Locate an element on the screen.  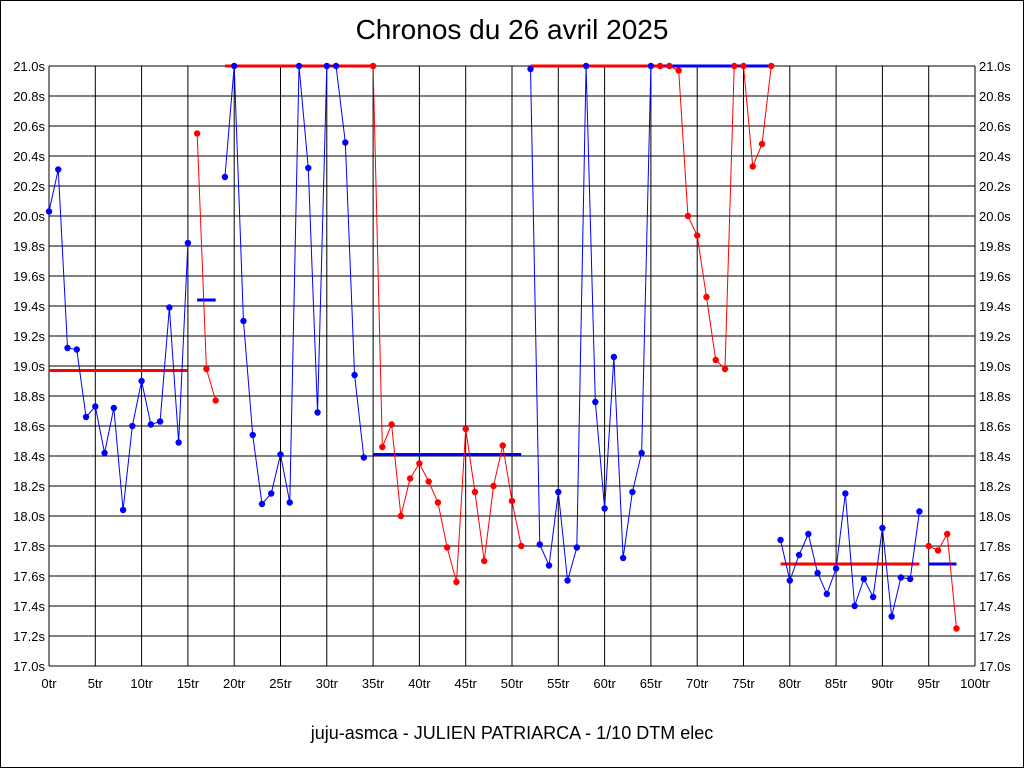
y-tick-label-right: 18.6s is located at coordinates (995, 426).